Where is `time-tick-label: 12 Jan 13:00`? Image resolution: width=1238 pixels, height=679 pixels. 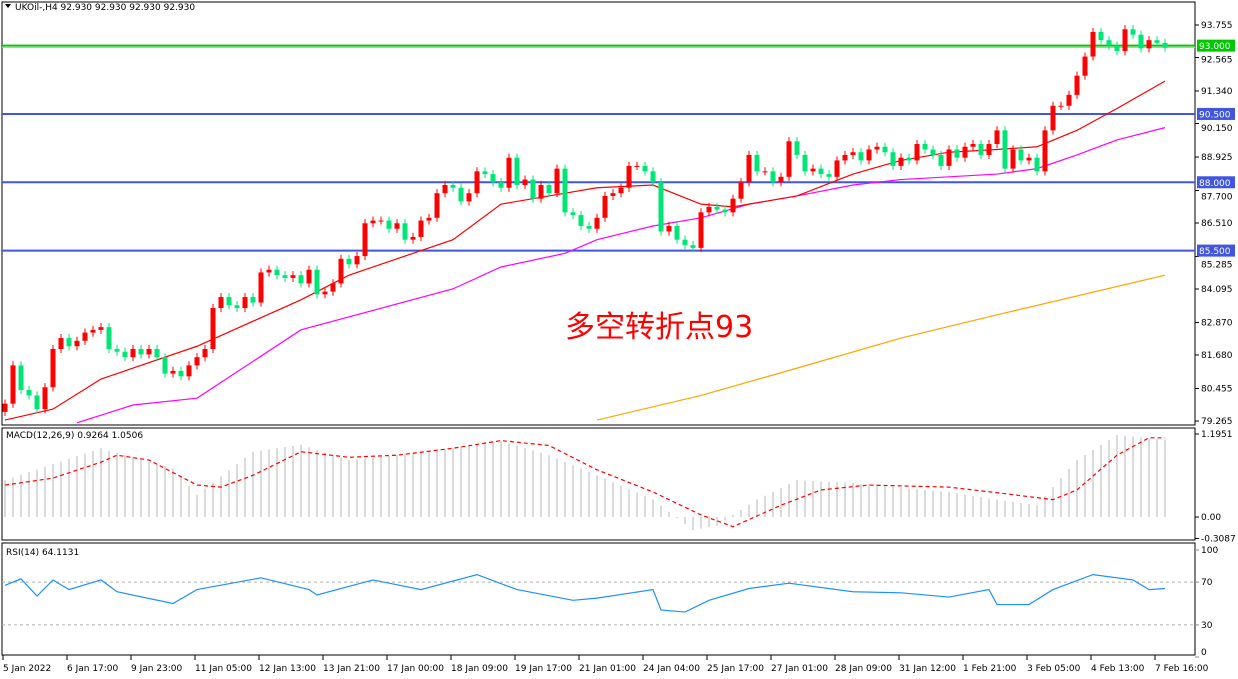
time-tick-label: 12 Jan 13:00 is located at coordinates (287, 669).